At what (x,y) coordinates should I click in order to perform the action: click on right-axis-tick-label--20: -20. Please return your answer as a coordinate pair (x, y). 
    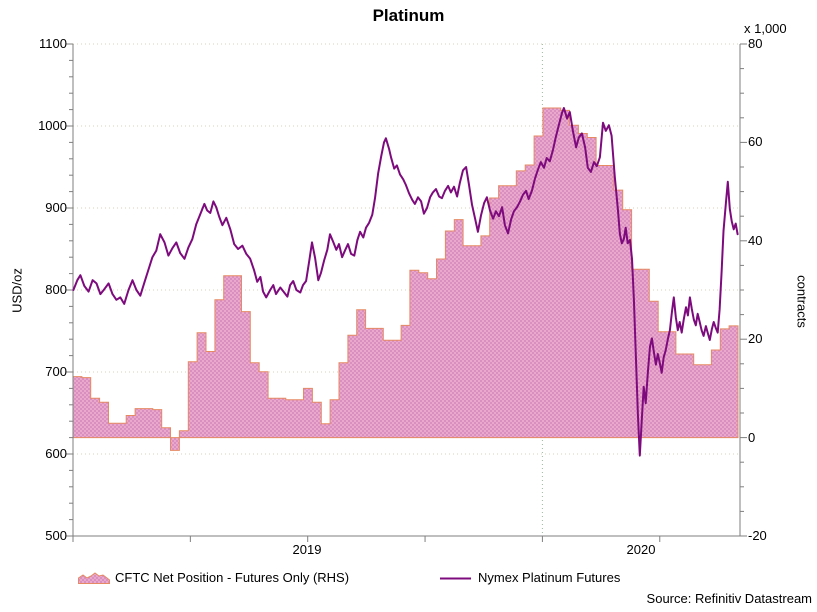
    Looking at the image, I should click on (757, 535).